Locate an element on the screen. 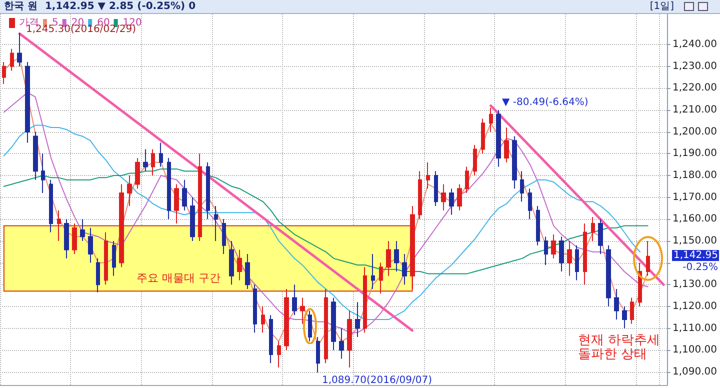 This screenshot has width=720, height=388. chart-title: 한국 원 is located at coordinates (21, 6).